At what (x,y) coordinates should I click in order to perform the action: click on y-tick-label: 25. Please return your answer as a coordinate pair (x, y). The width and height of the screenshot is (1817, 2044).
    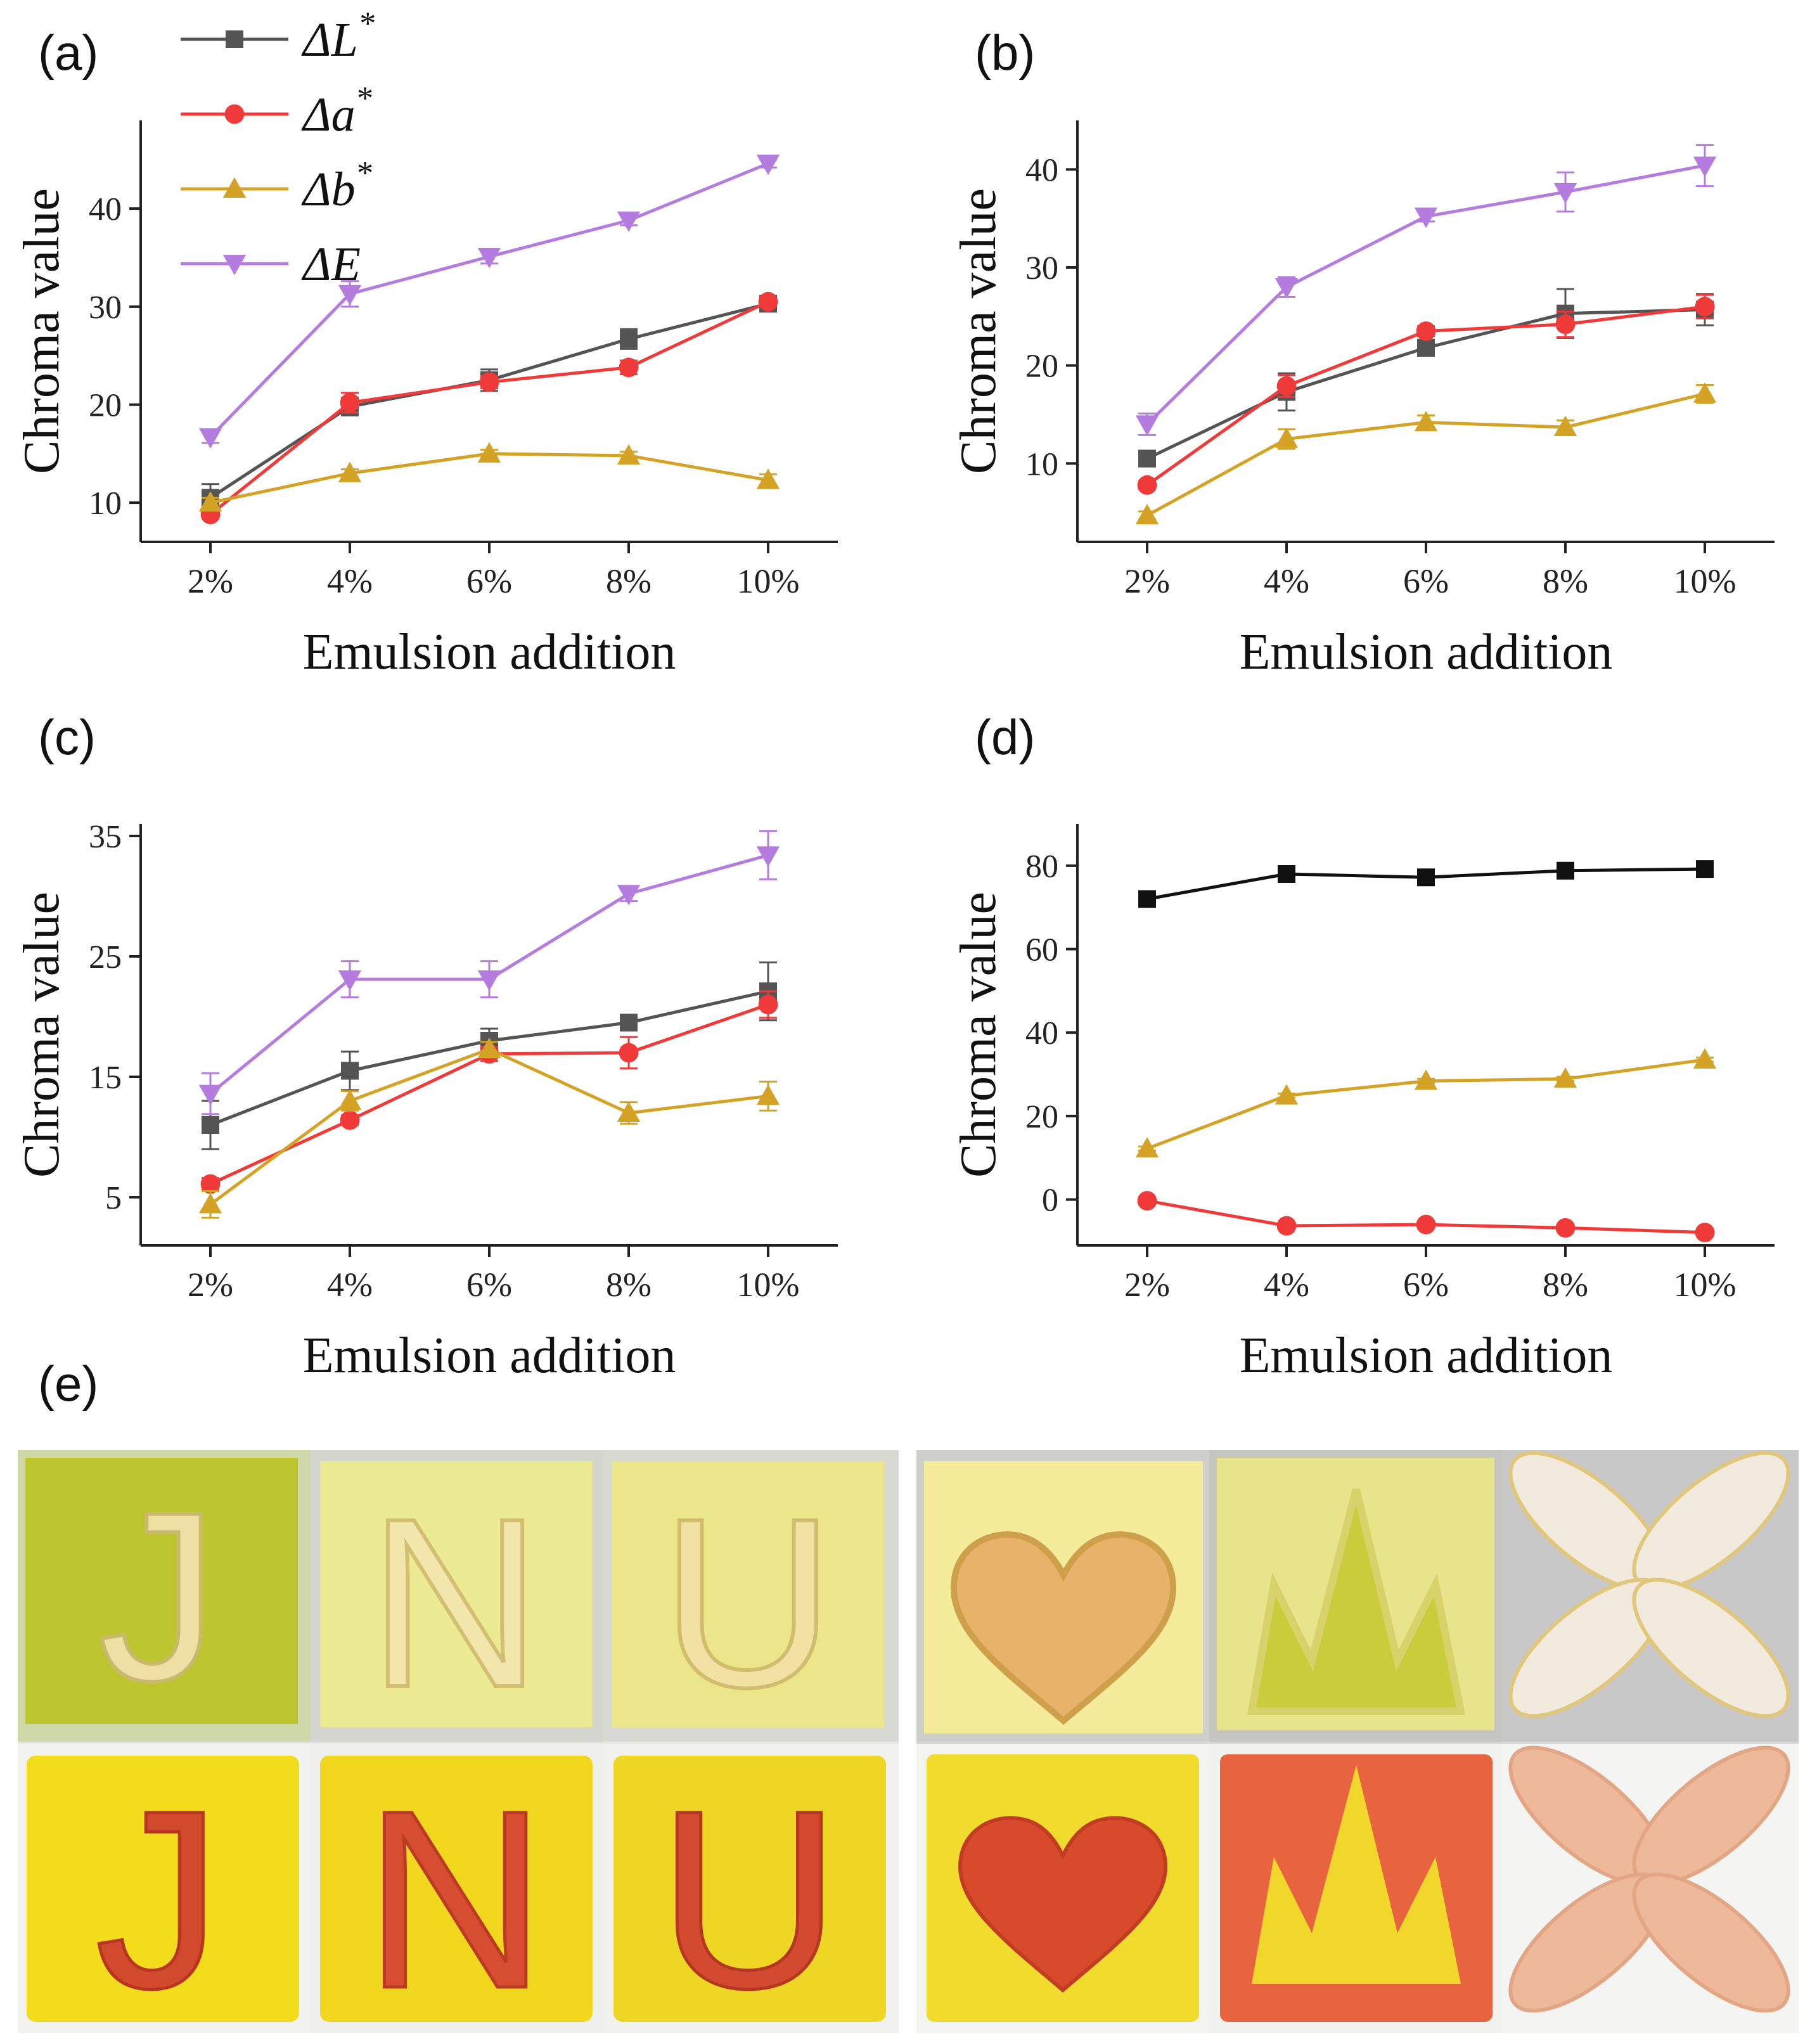
    Looking at the image, I should click on (105, 957).